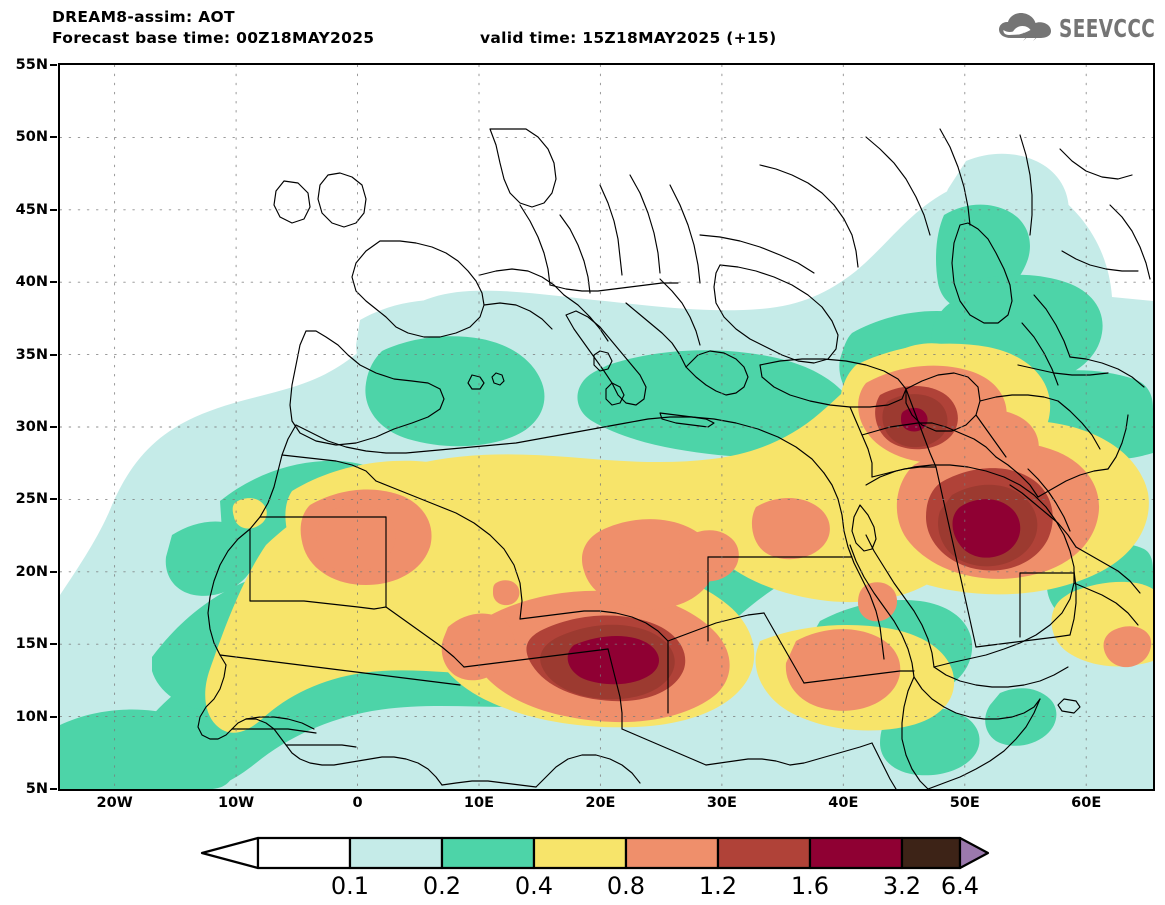 This screenshot has width=1165, height=905. I want to click on y-axis-tick-label: 35N, so click(31, 354).